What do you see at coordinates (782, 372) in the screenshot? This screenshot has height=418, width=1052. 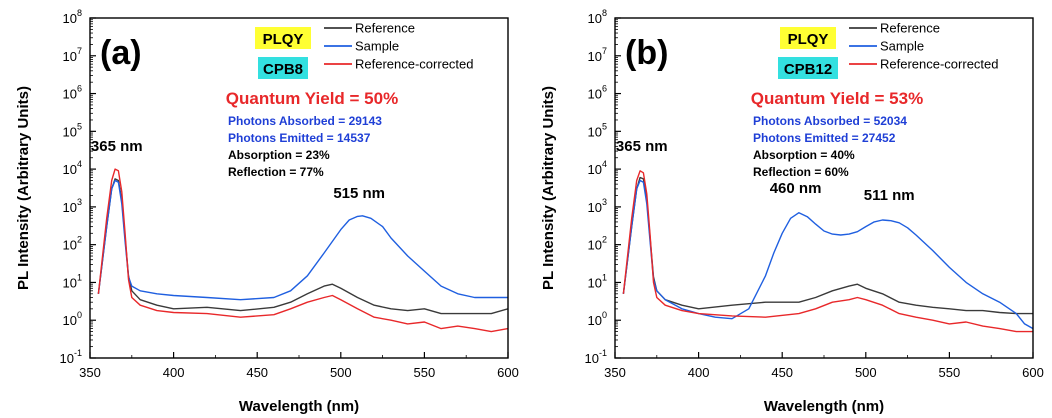 I see `x-tick-label: 450` at bounding box center [782, 372].